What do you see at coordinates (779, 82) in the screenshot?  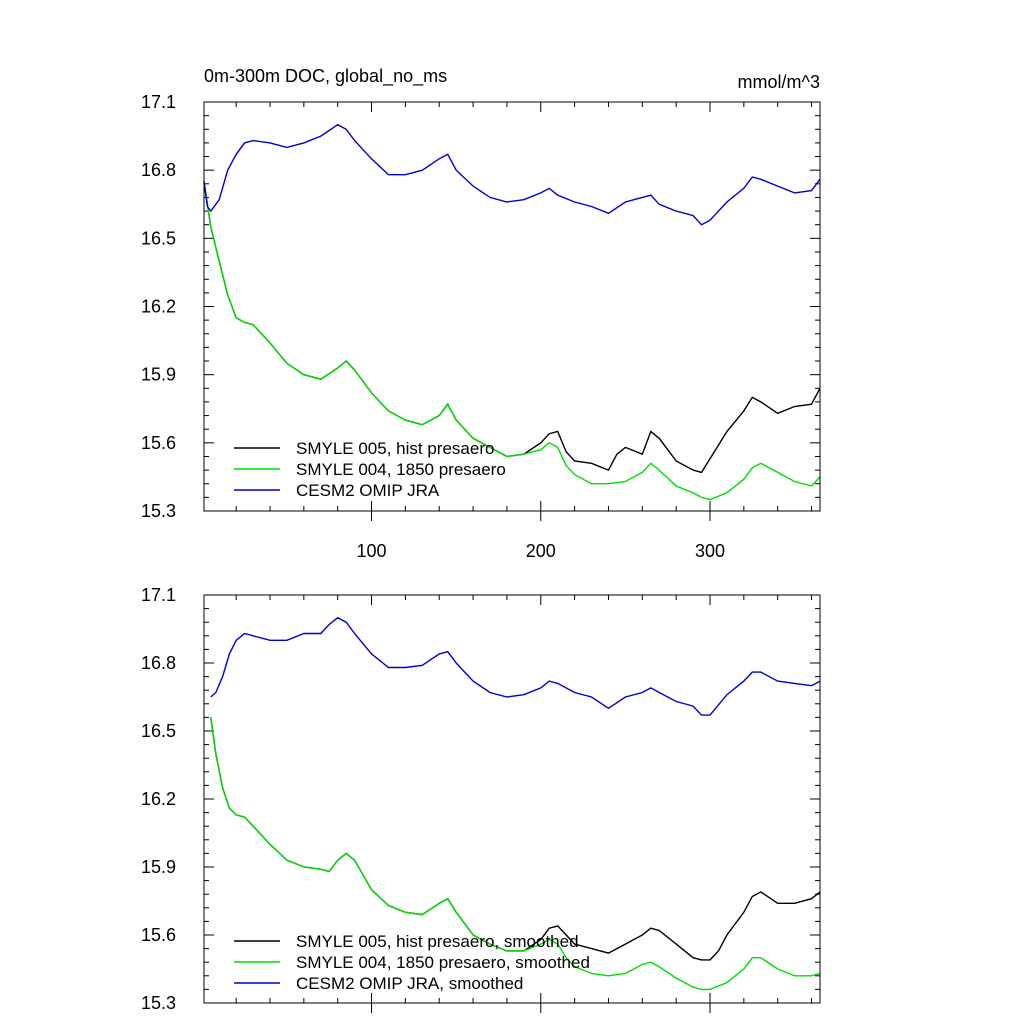 I see `units-label: mmol/m^3` at bounding box center [779, 82].